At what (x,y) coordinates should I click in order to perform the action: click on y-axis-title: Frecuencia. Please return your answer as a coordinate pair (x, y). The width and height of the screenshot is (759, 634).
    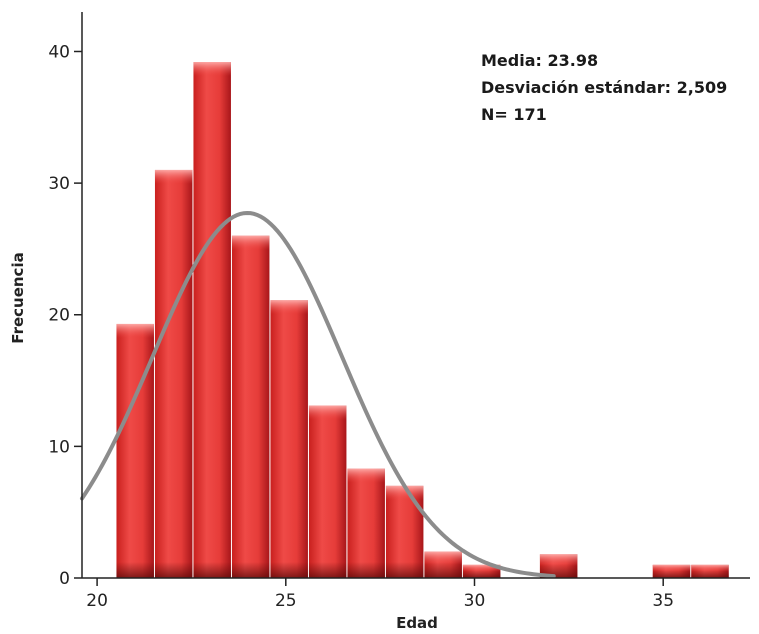
    Looking at the image, I should click on (18, 297).